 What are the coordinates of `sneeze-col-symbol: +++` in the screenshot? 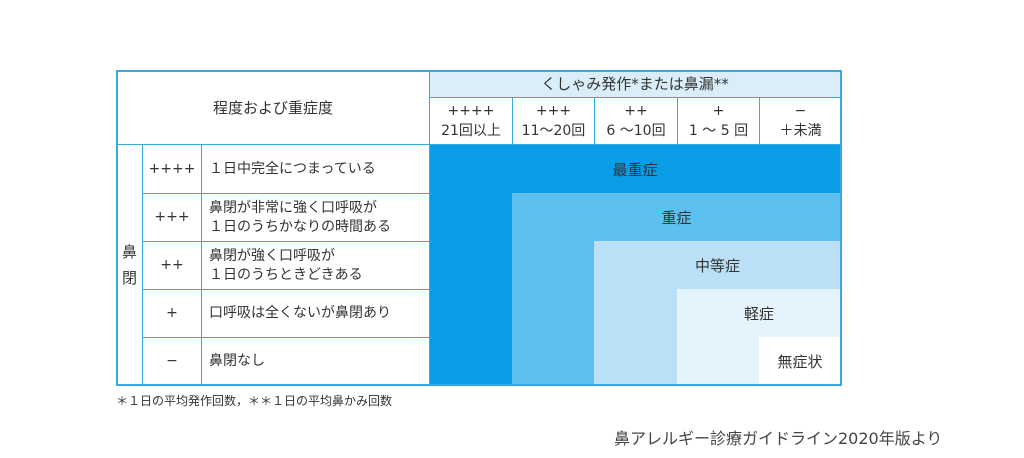 It's located at (553, 111).